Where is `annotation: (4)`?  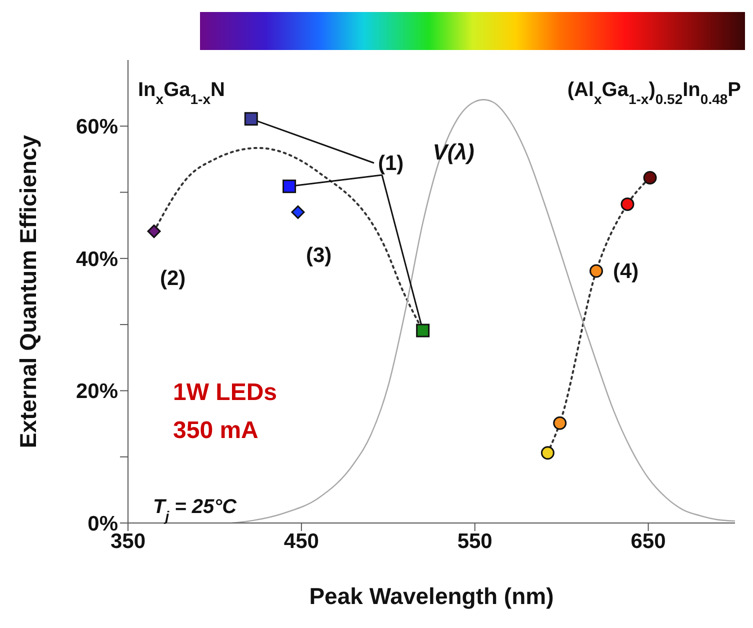 annotation: (4) is located at coordinates (626, 271).